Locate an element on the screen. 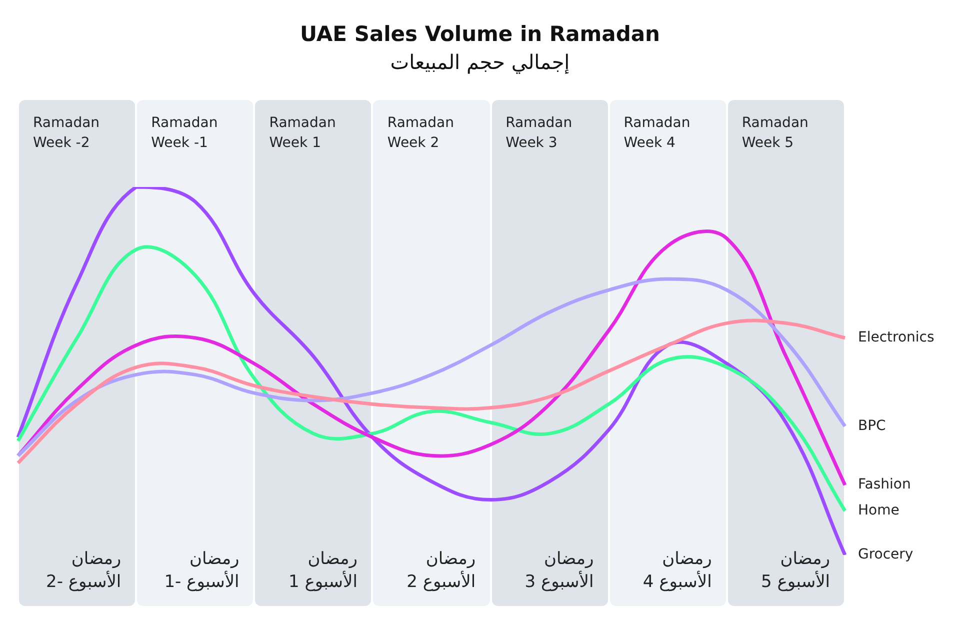 The width and height of the screenshot is (960, 628). series-label: BPC is located at coordinates (872, 426).